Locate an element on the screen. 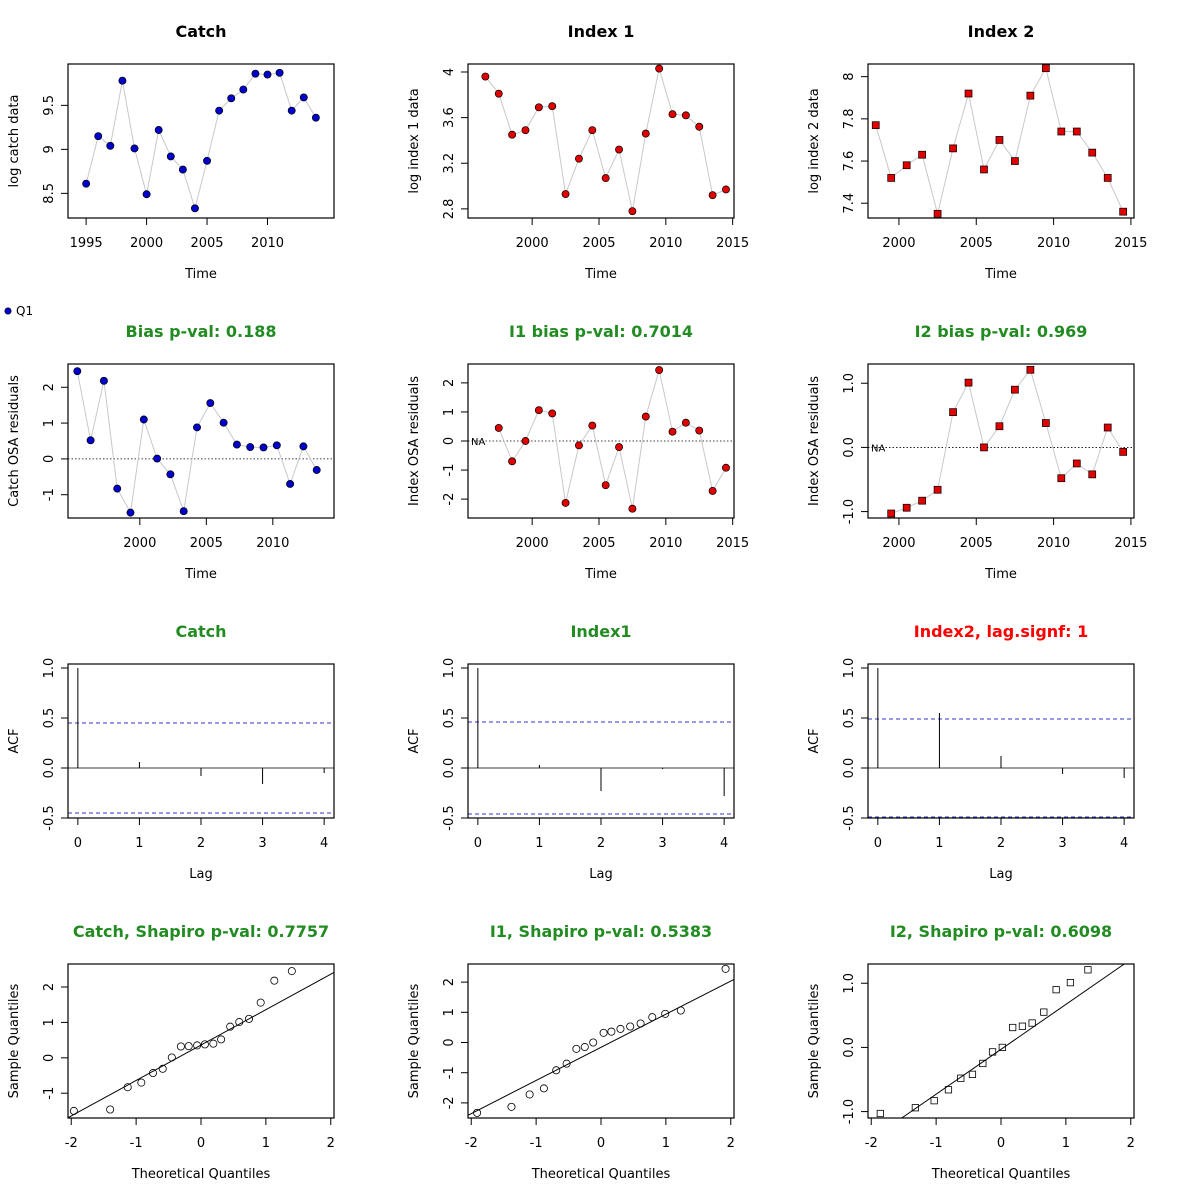 The image size is (1200, 1200). panel-title: Index2, lag.signf: 1 is located at coordinates (1001, 631).